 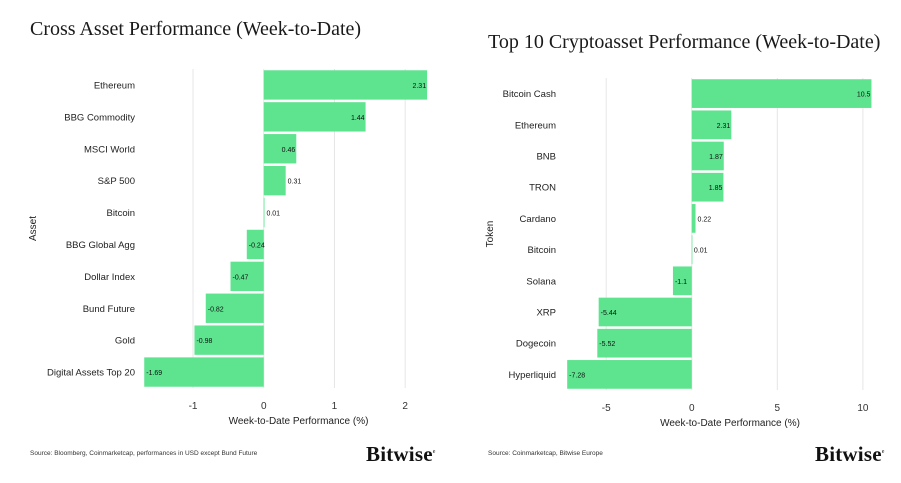 I want to click on category-label: Digital Assets Top 20, so click(x=91, y=373).